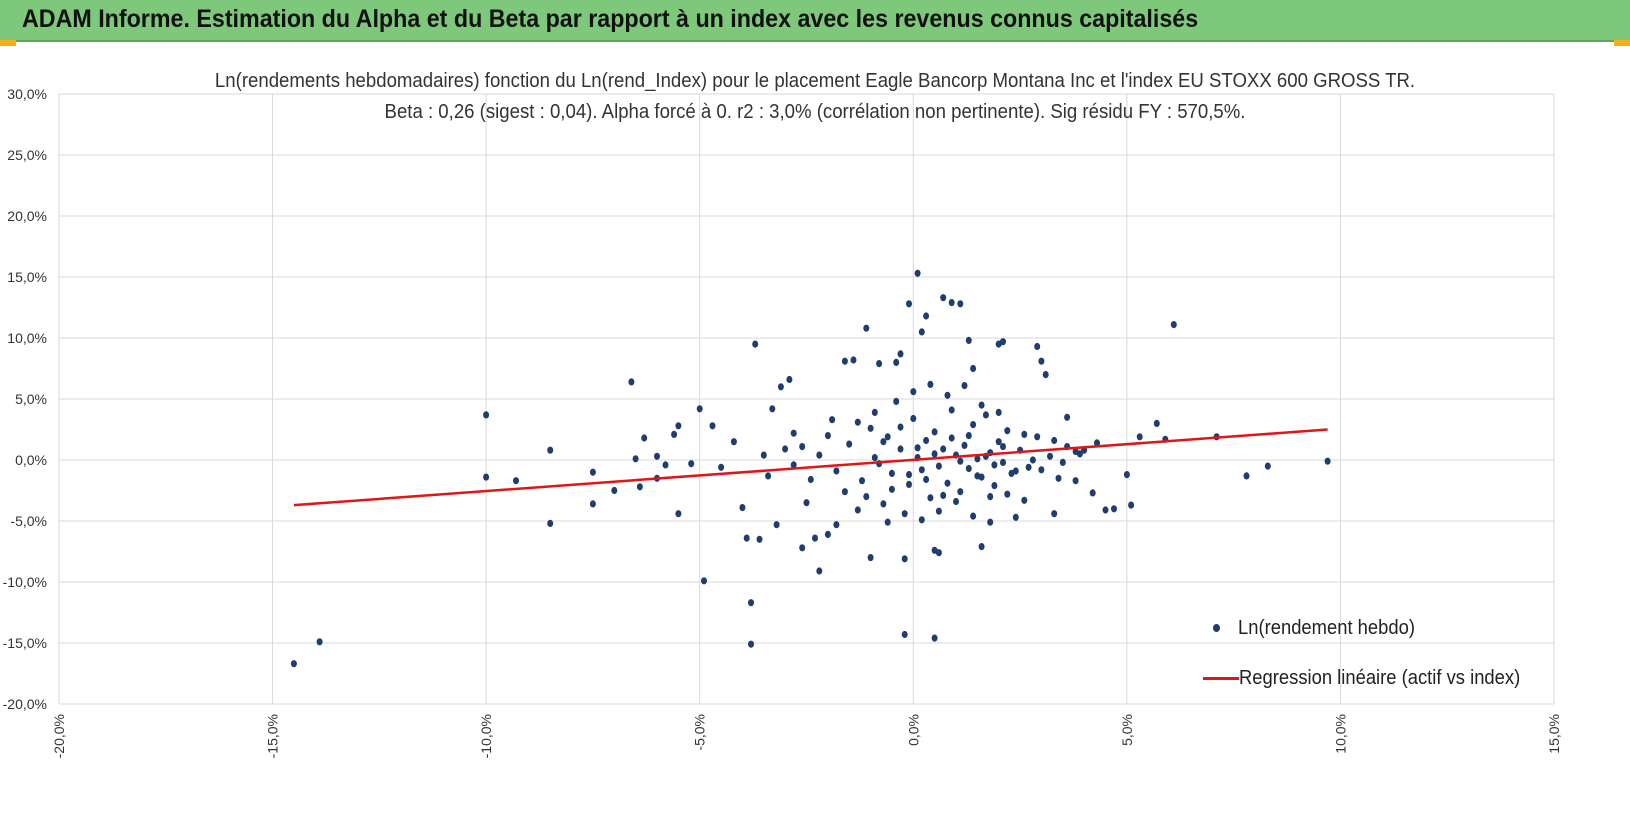 The width and height of the screenshot is (1630, 816). I want to click on x-tick-label: -10,0%, so click(486, 736).